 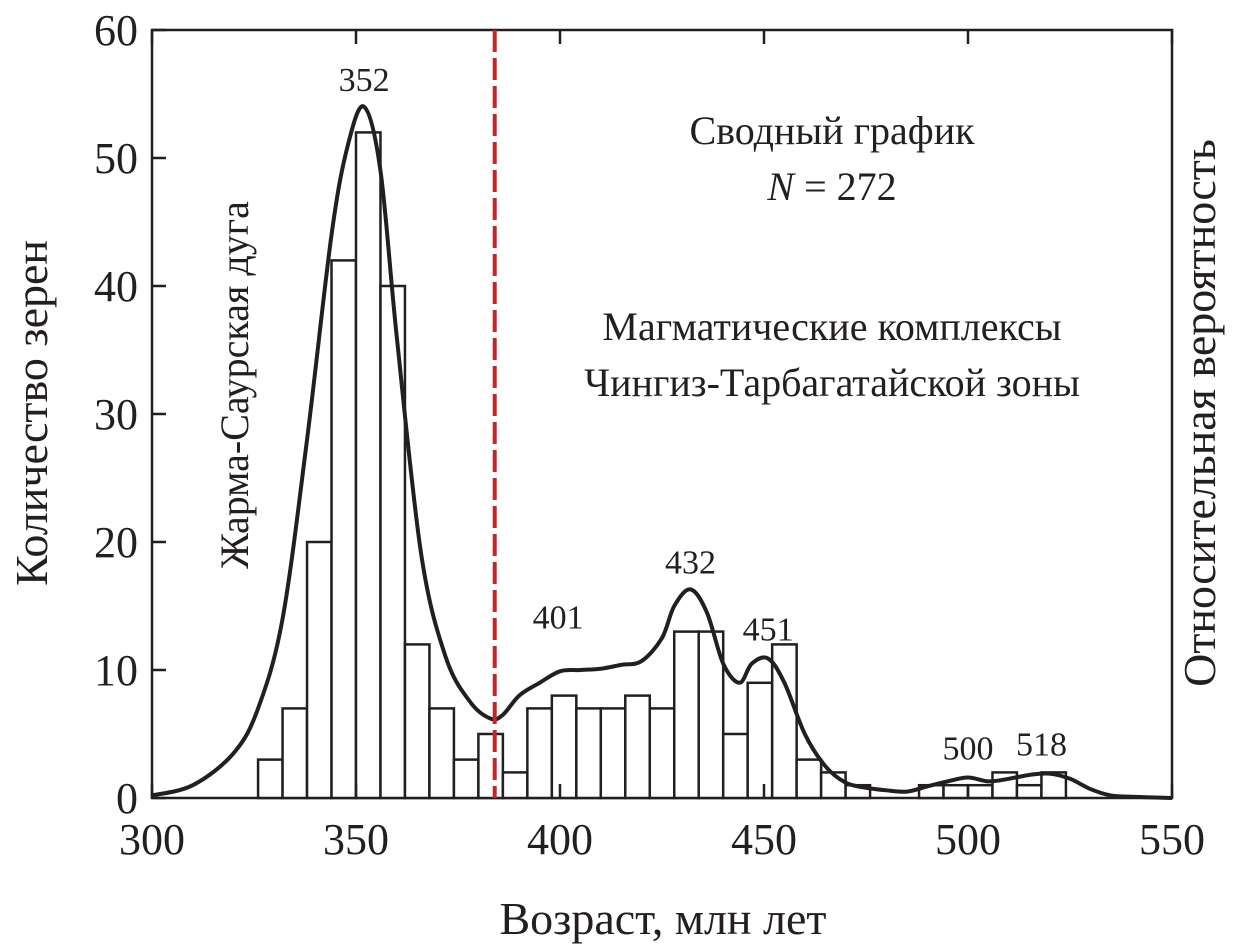 What do you see at coordinates (127, 798) in the screenshot?
I see `y-tick-label: 0` at bounding box center [127, 798].